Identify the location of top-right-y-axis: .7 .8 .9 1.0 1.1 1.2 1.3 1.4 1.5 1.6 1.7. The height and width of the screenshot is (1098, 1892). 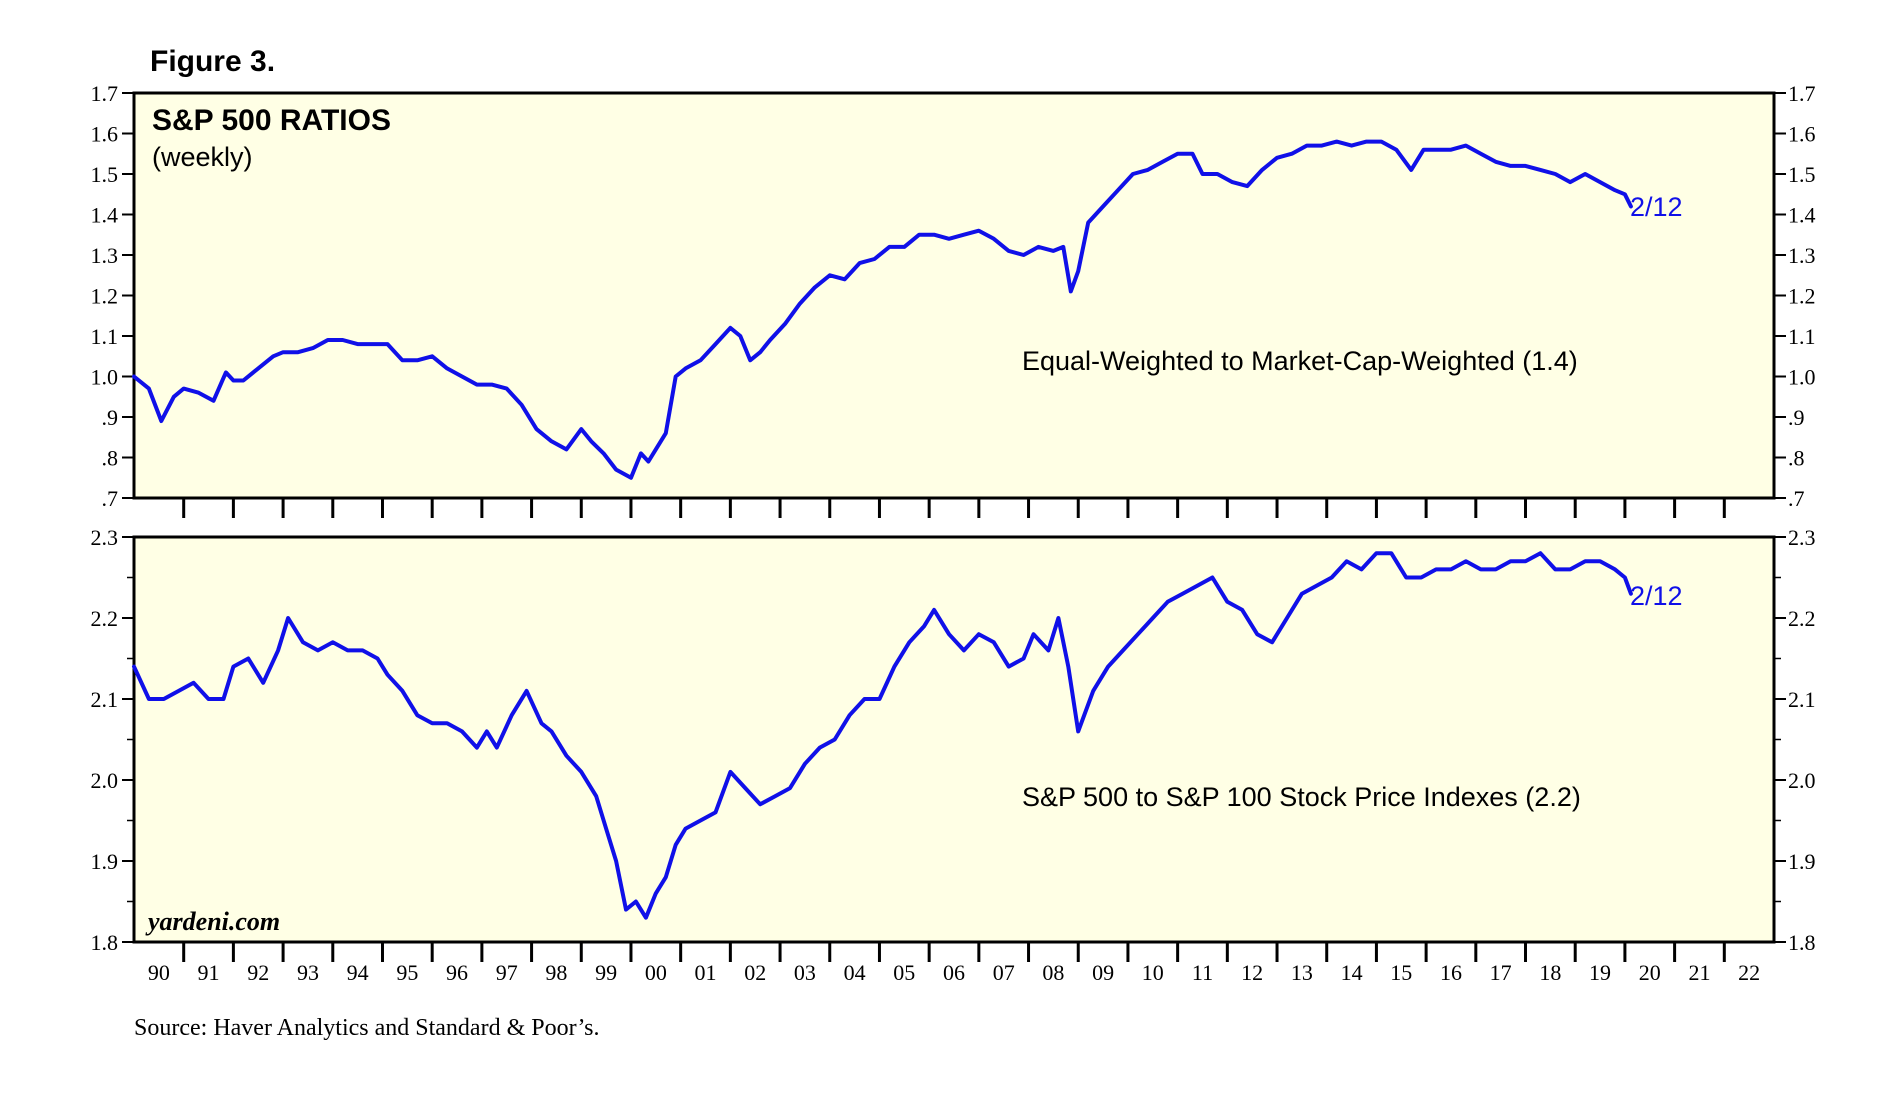
(1795, 296).